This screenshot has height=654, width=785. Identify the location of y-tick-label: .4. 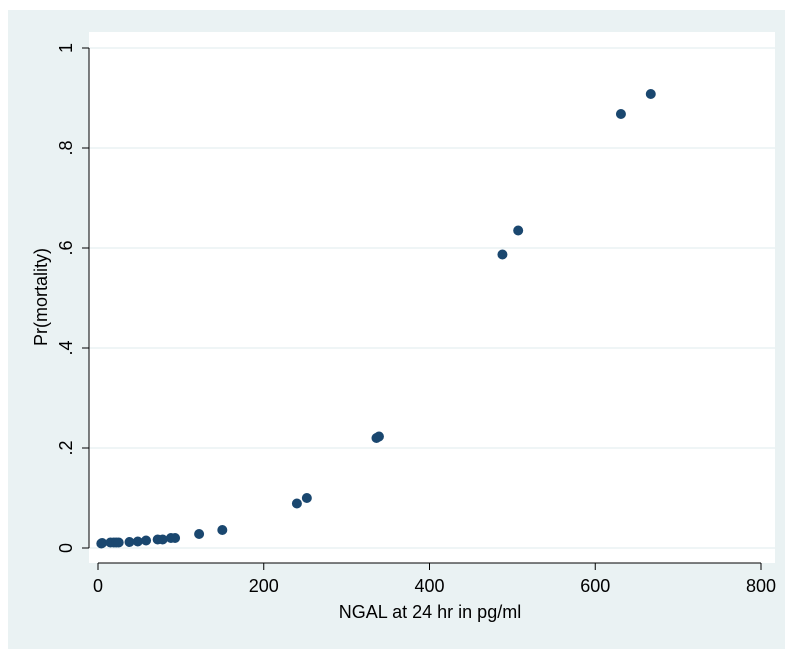
(66, 347).